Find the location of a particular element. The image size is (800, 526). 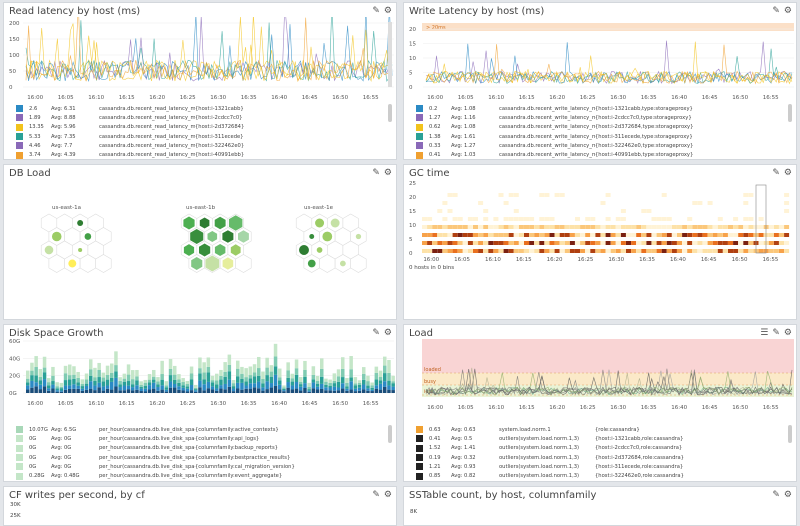

list-icon: ☰ is located at coordinates (764, 333).